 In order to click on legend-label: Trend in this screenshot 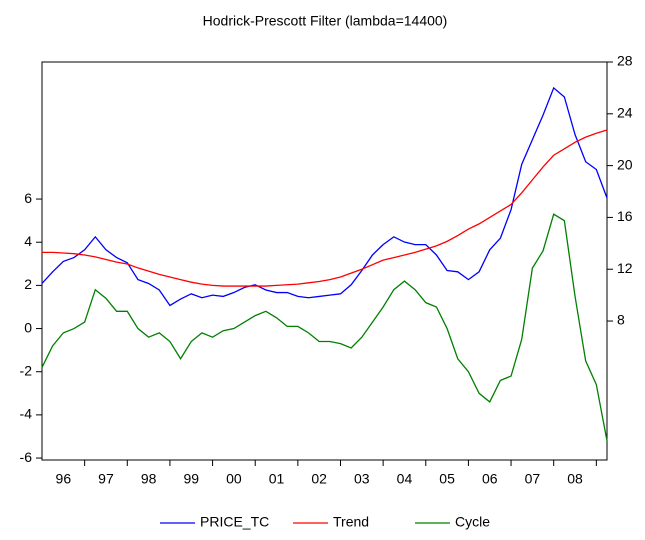, I will do `click(351, 522)`.